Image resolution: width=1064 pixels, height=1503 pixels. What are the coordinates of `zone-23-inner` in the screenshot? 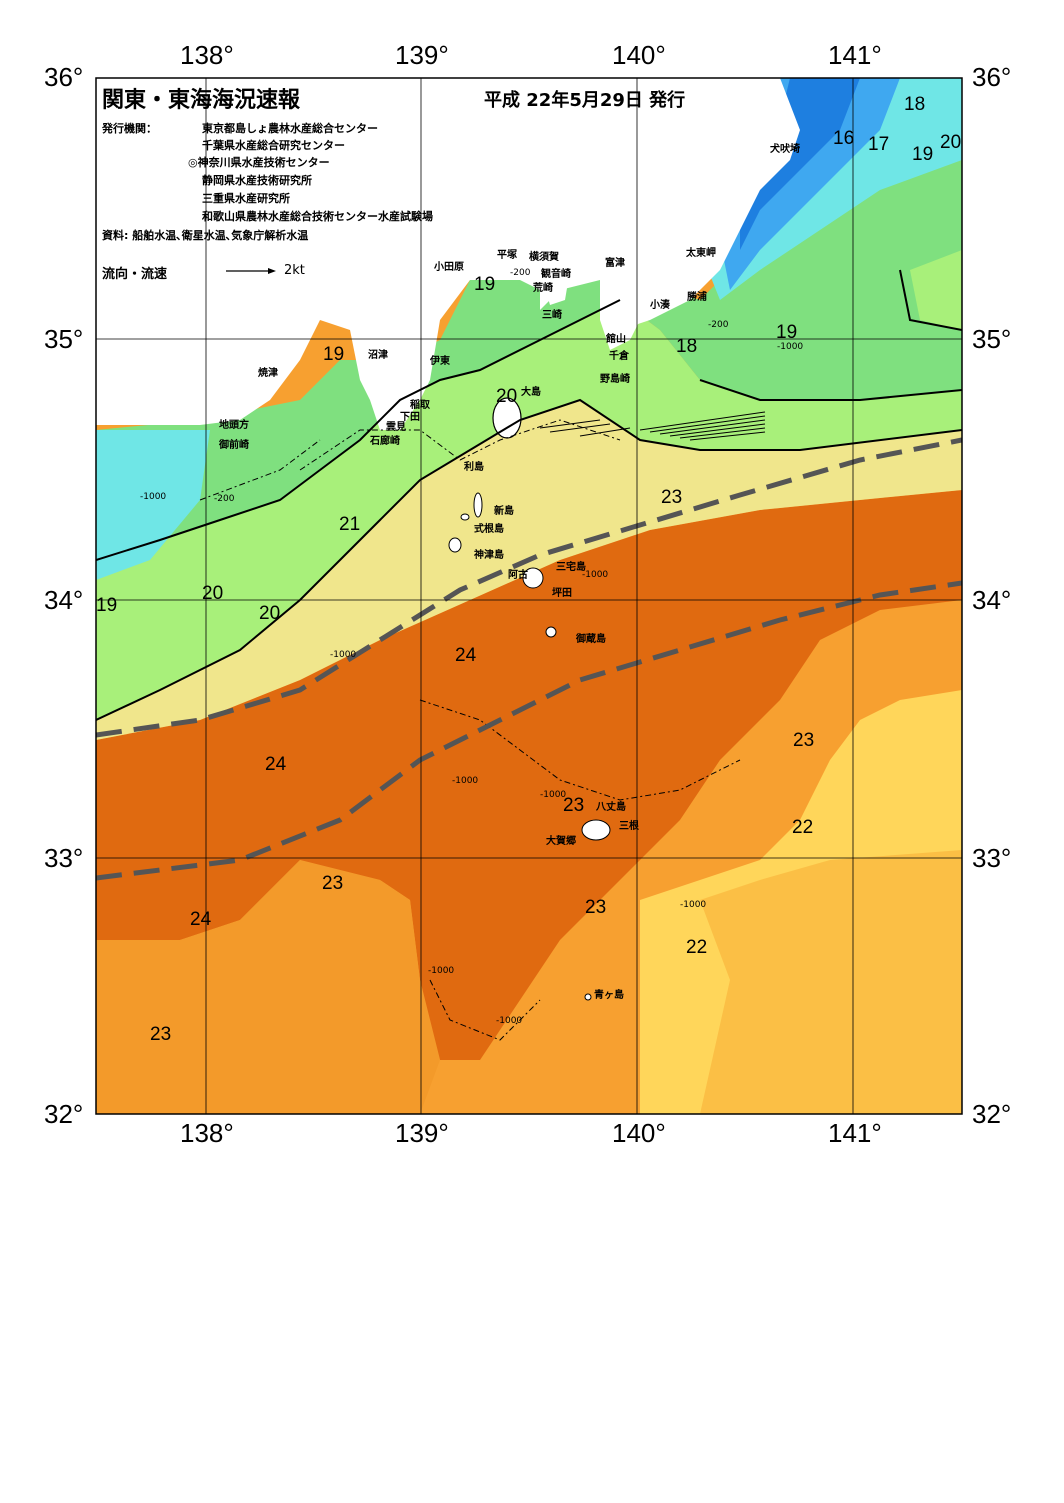 It's located at (268, 987).